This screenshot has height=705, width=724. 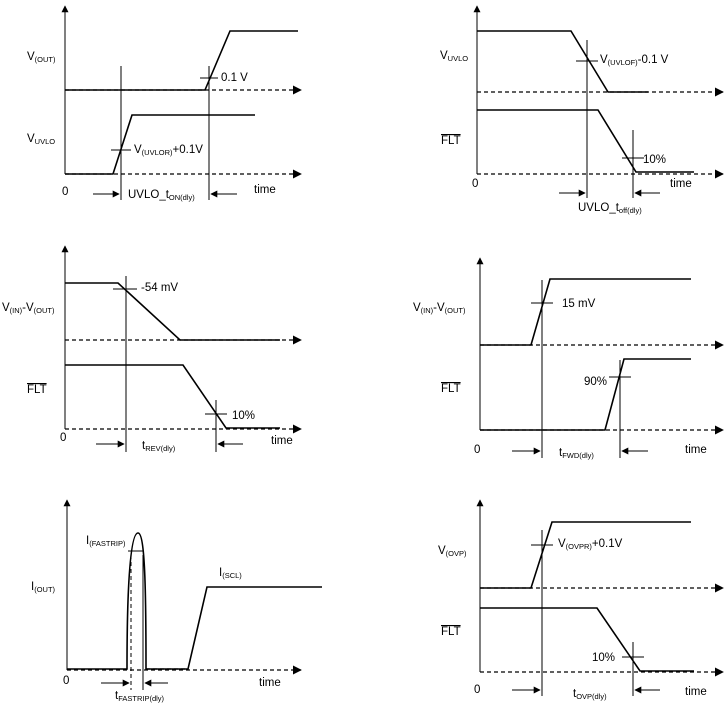 What do you see at coordinates (590, 694) in the screenshot?
I see `tovp-delay-label: tOVP(dly)` at bounding box center [590, 694].